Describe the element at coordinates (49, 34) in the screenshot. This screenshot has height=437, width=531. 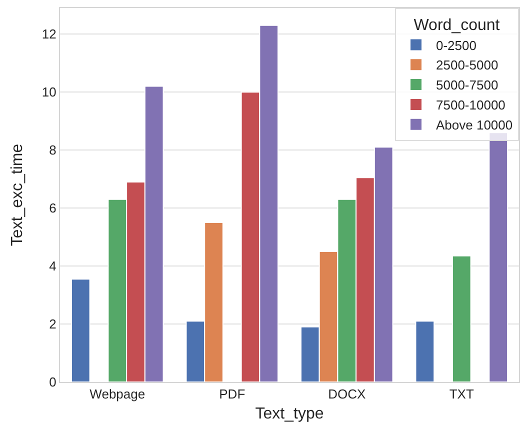
I see `y-tick-label: 12` at that location.